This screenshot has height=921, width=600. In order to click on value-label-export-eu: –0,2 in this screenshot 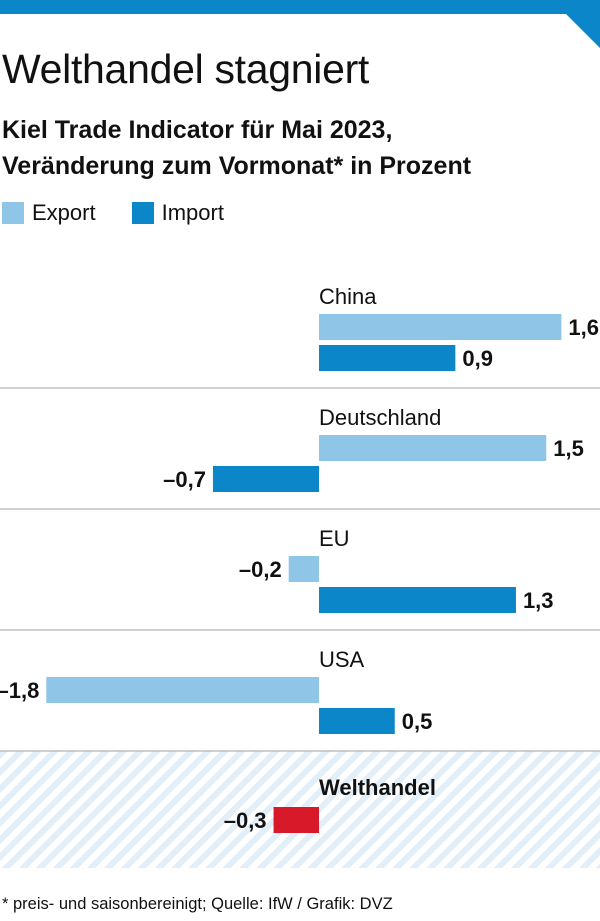, I will do `click(260, 569)`.